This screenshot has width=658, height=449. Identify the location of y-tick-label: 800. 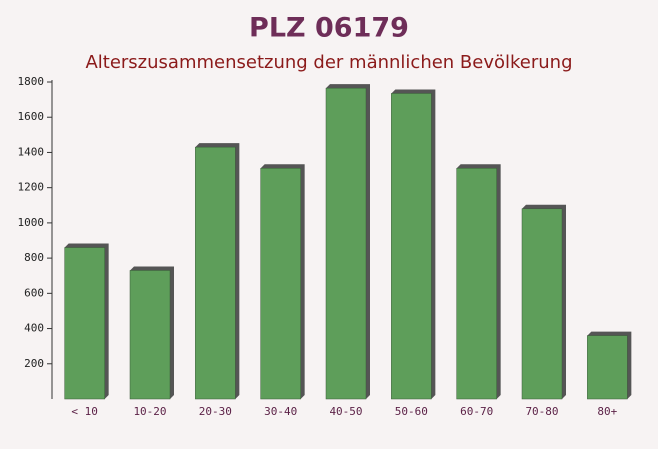
(34, 257).